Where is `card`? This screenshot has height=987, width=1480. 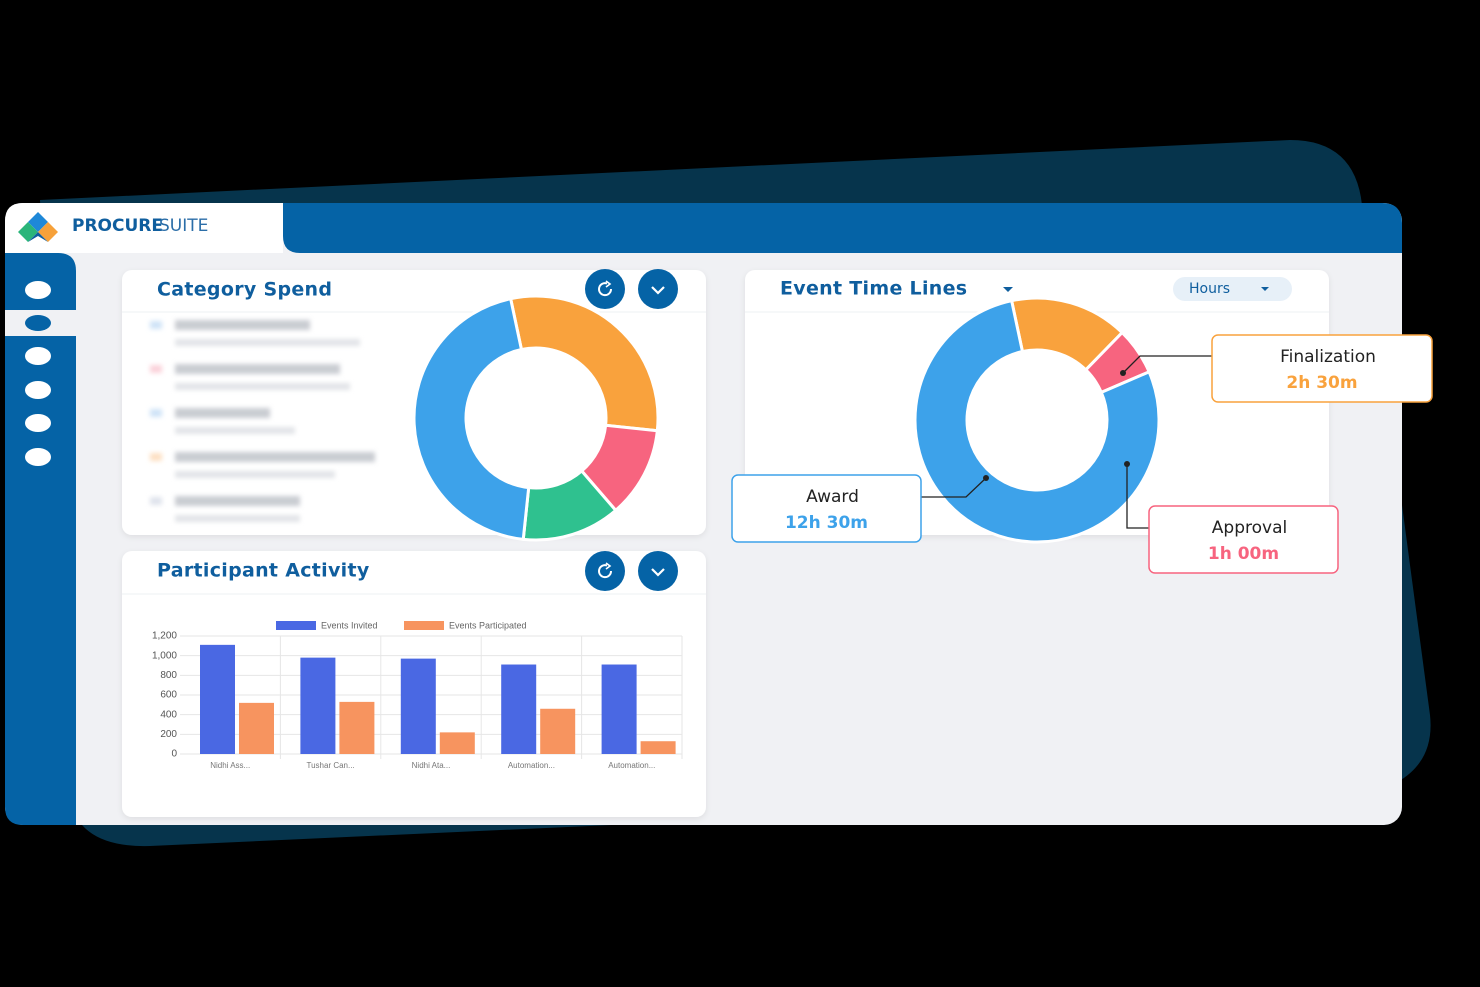 card is located at coordinates (1037, 402).